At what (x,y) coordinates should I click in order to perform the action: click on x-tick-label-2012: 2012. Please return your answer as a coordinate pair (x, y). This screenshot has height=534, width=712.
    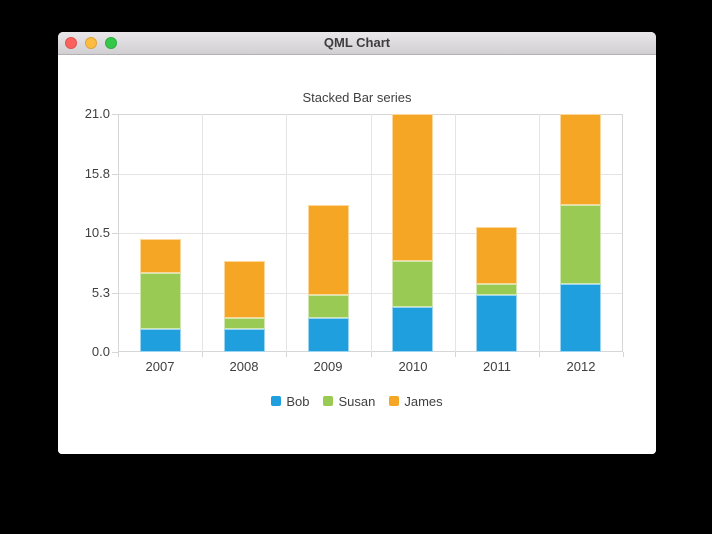
    Looking at the image, I should click on (581, 366).